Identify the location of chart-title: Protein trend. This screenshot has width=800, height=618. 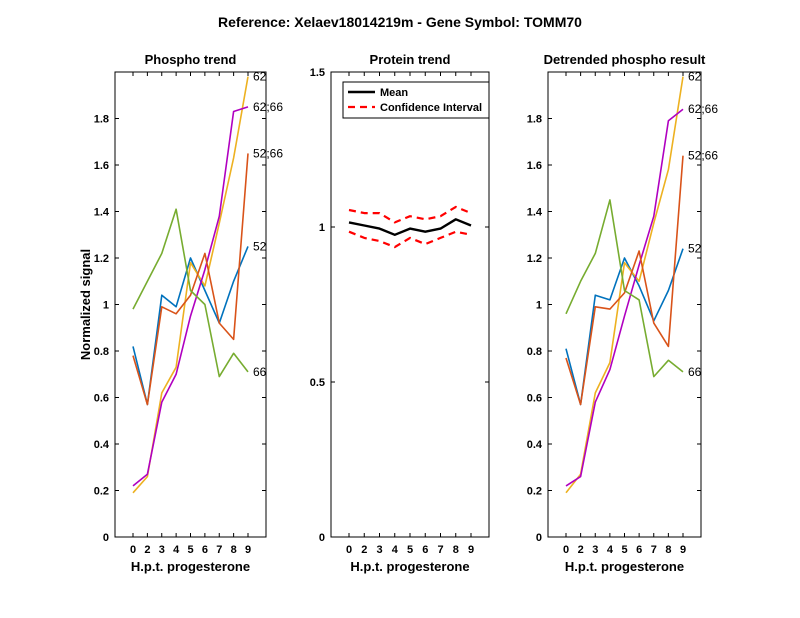
(410, 59).